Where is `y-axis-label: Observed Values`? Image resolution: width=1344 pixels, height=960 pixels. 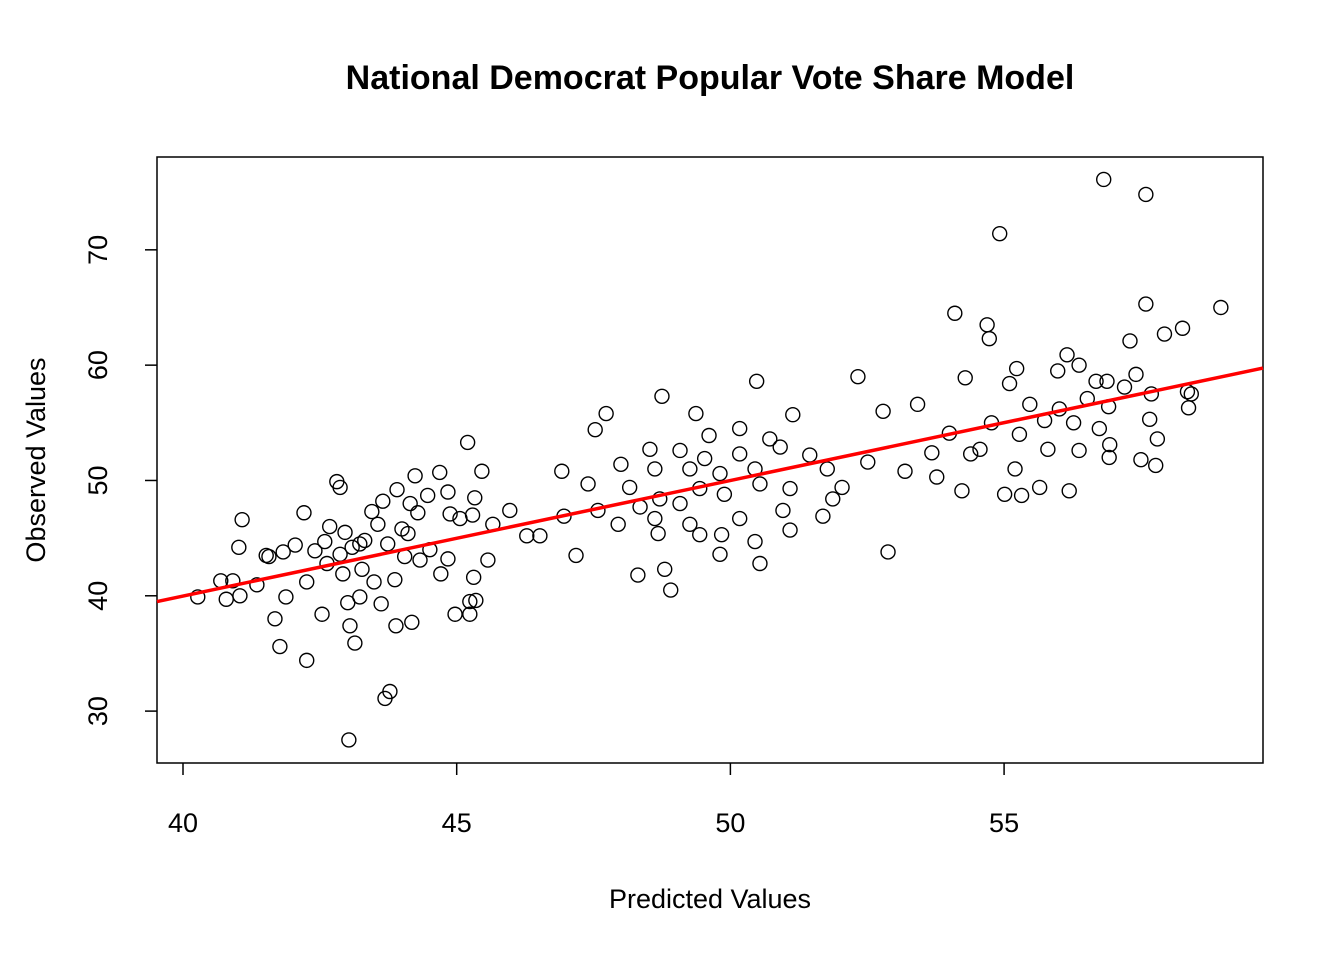
y-axis-label: Observed Values is located at coordinates (36, 459).